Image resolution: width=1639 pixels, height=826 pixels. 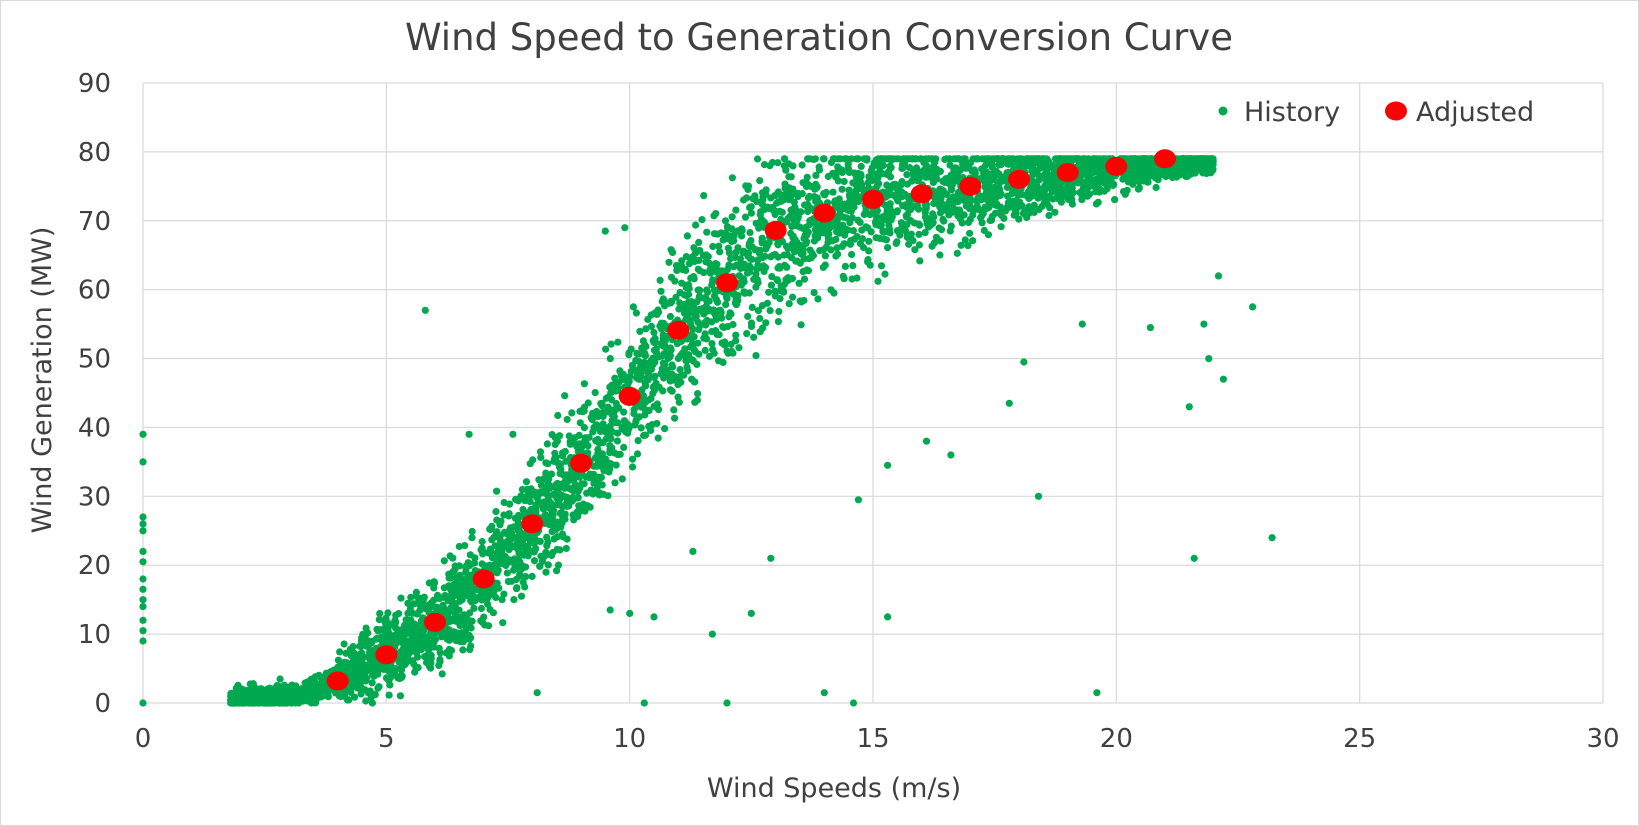 I want to click on y-tick-label: 40, so click(x=94, y=428).